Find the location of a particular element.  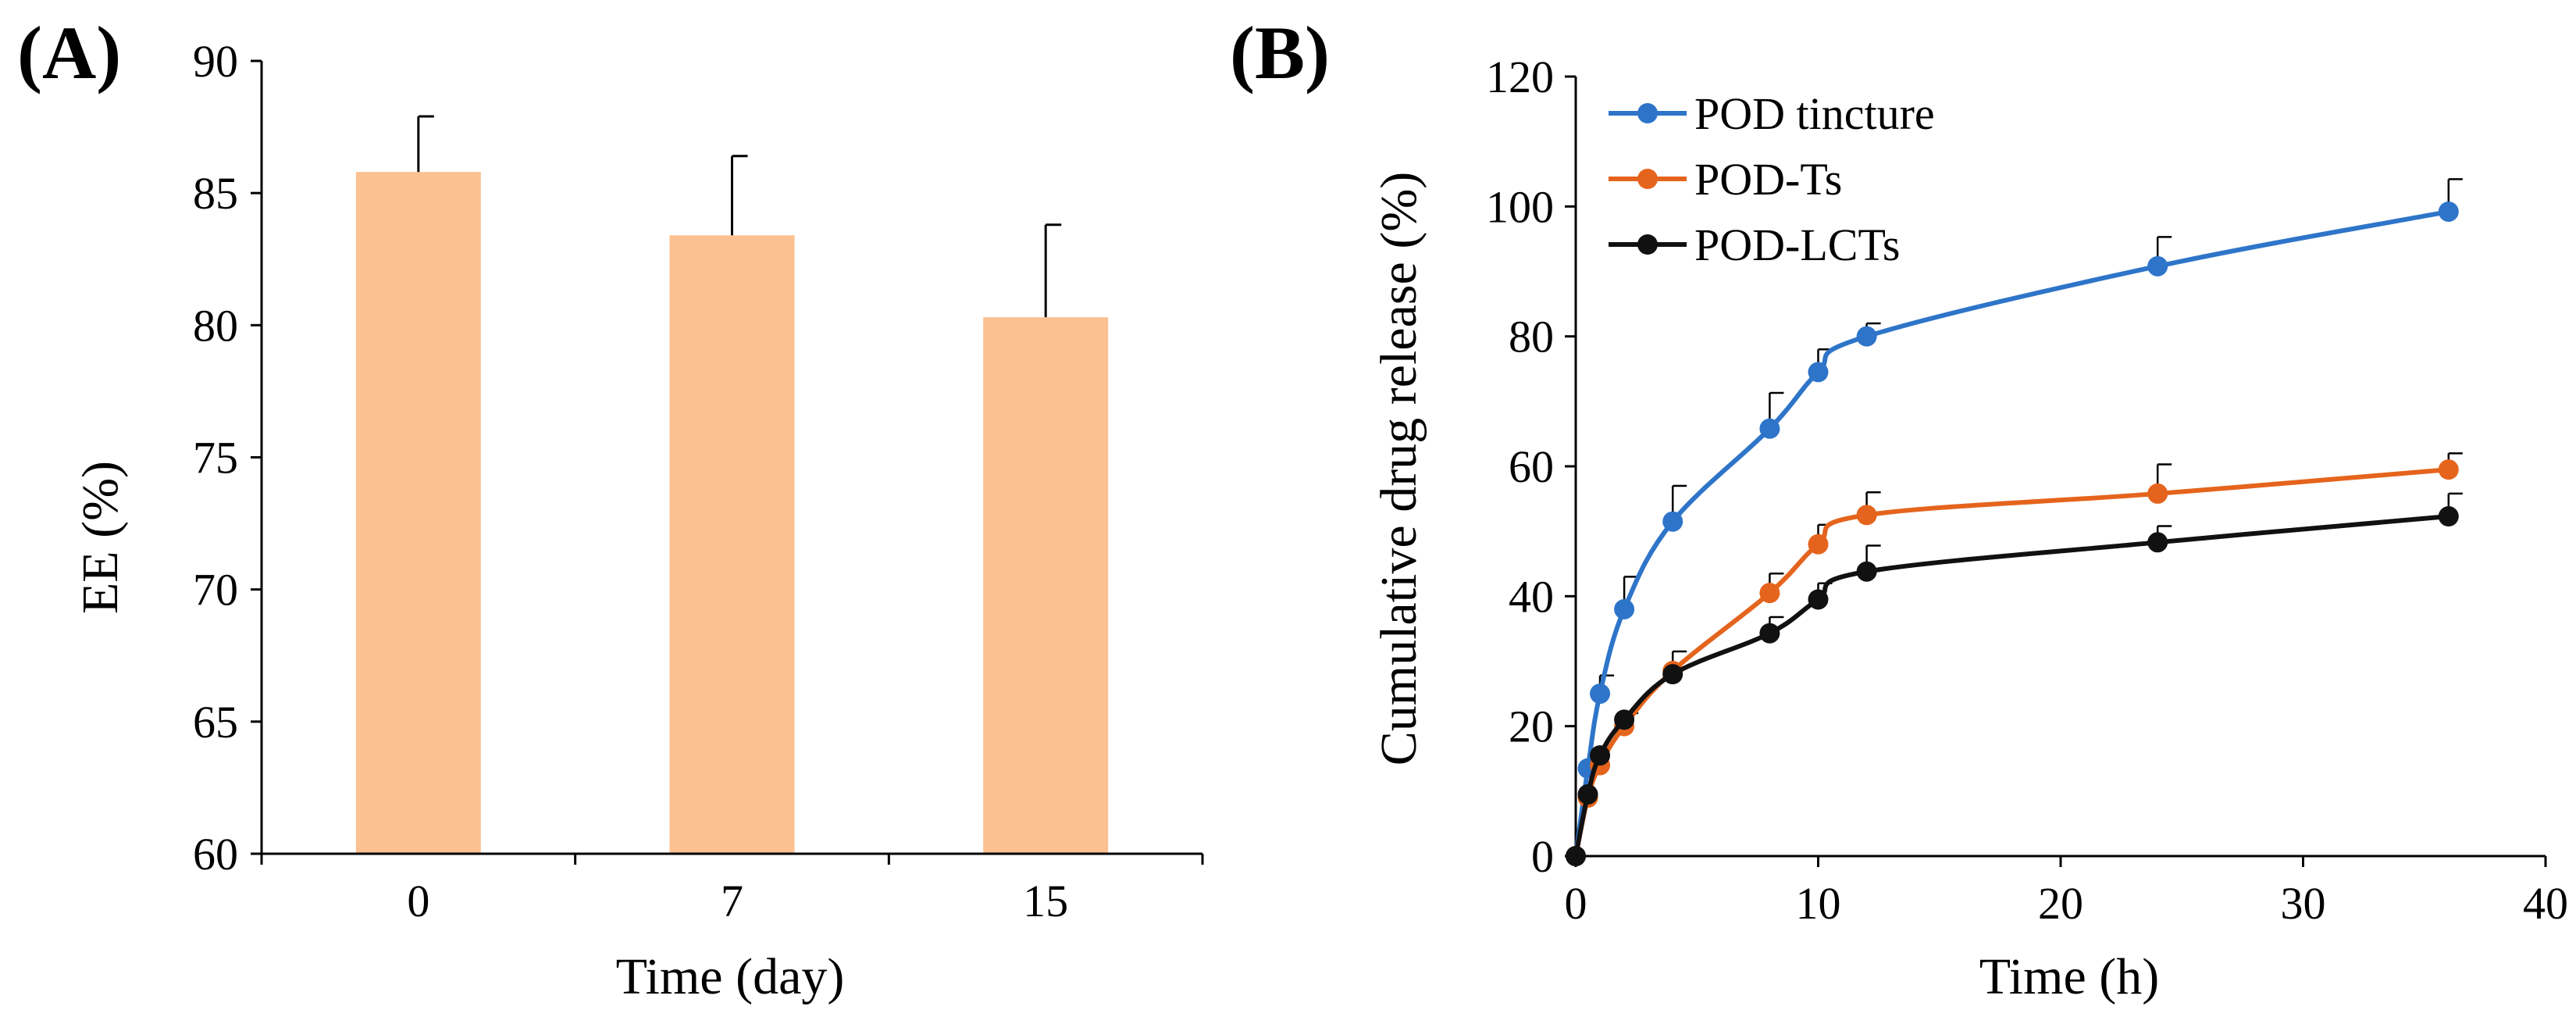

panel-b-x-ticks: 0 10 20 30 40 is located at coordinates (2066, 893).